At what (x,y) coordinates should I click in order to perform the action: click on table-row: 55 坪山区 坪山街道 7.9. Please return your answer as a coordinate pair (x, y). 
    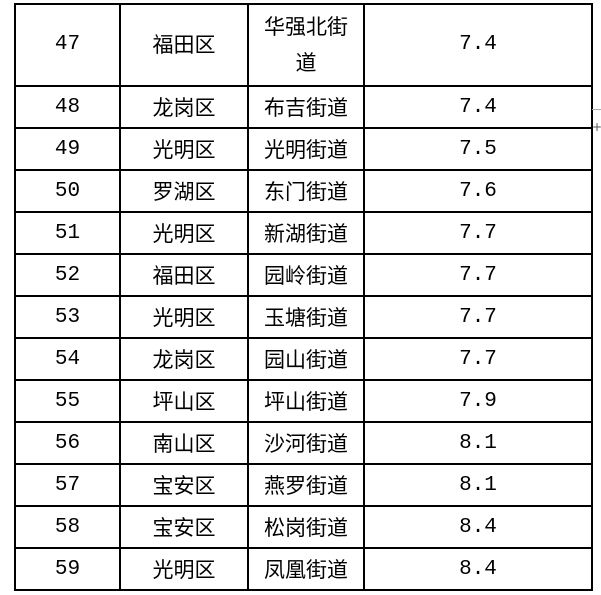
    Looking at the image, I should click on (303, 401).